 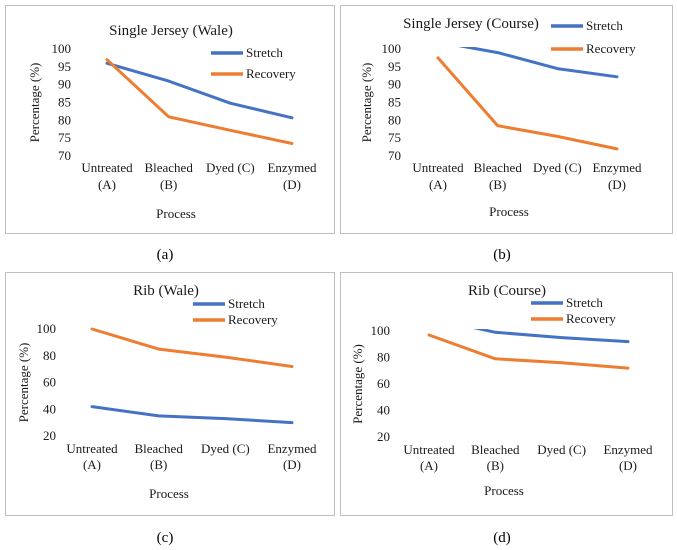 What do you see at coordinates (471, 24) in the screenshot?
I see `chart-title: Single Jersey (Course)` at bounding box center [471, 24].